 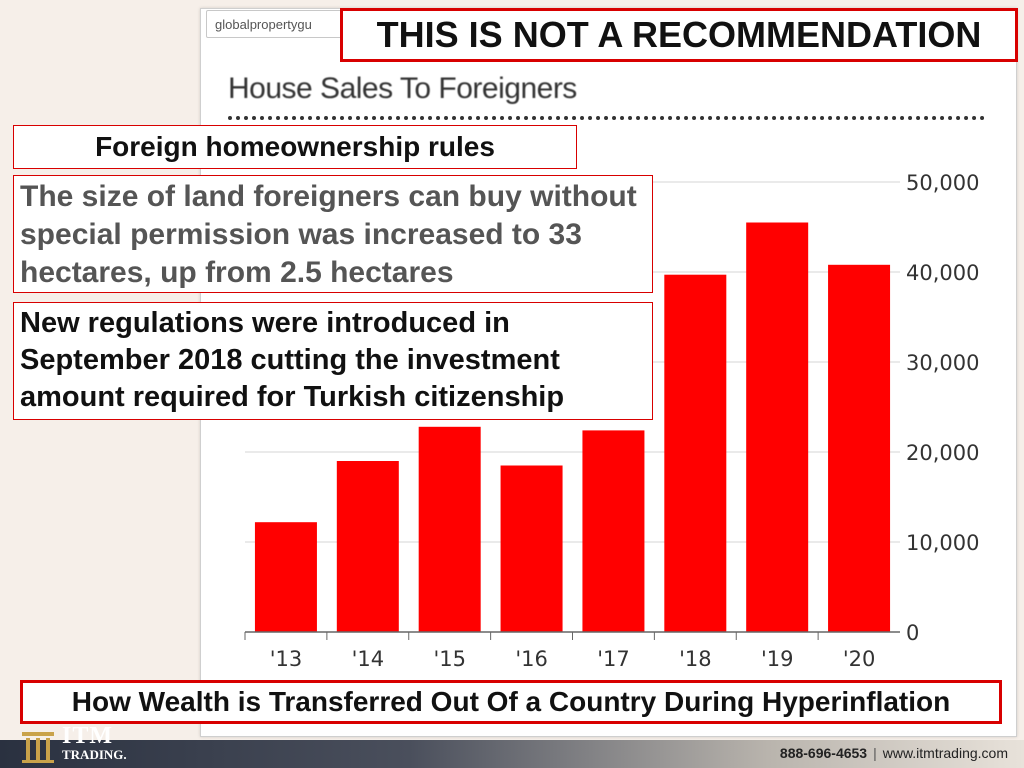 What do you see at coordinates (823, 753) in the screenshot?
I see `phone-number: 888-696-4653` at bounding box center [823, 753].